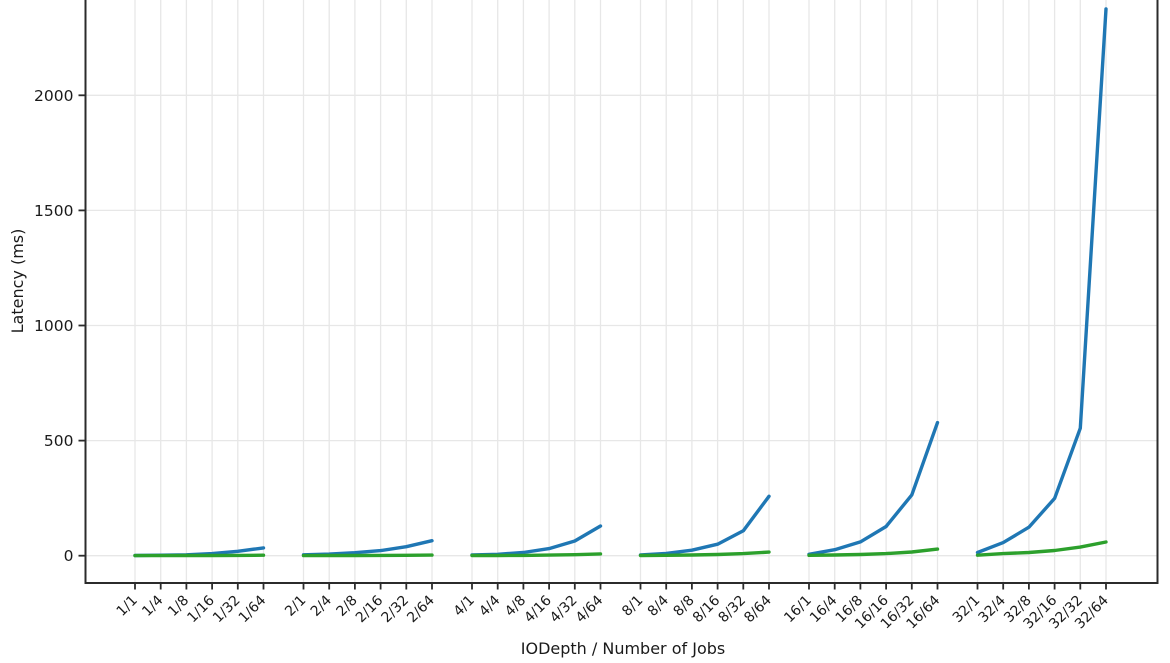 This screenshot has height=663, width=1170. What do you see at coordinates (658, 605) in the screenshot?
I see `x-tick-label: 8/4` at bounding box center [658, 605].